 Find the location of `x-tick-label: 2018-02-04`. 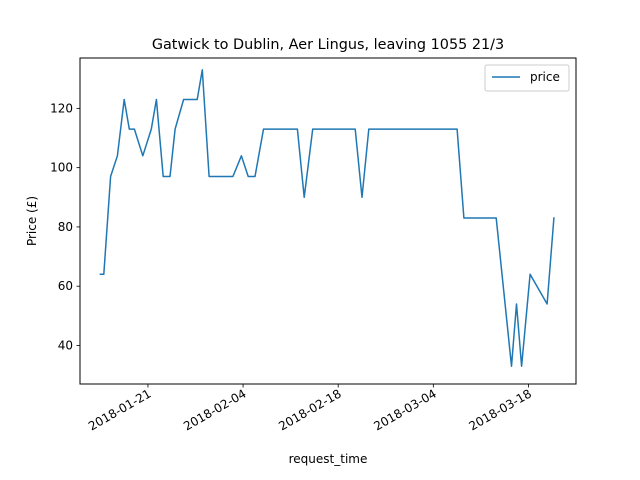

x-tick-label: 2018-02-04 is located at coordinates (214, 409).